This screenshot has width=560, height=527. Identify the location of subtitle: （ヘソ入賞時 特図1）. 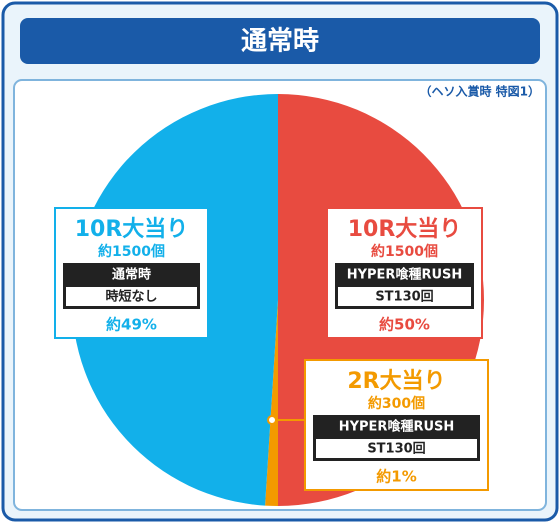
(479, 91).